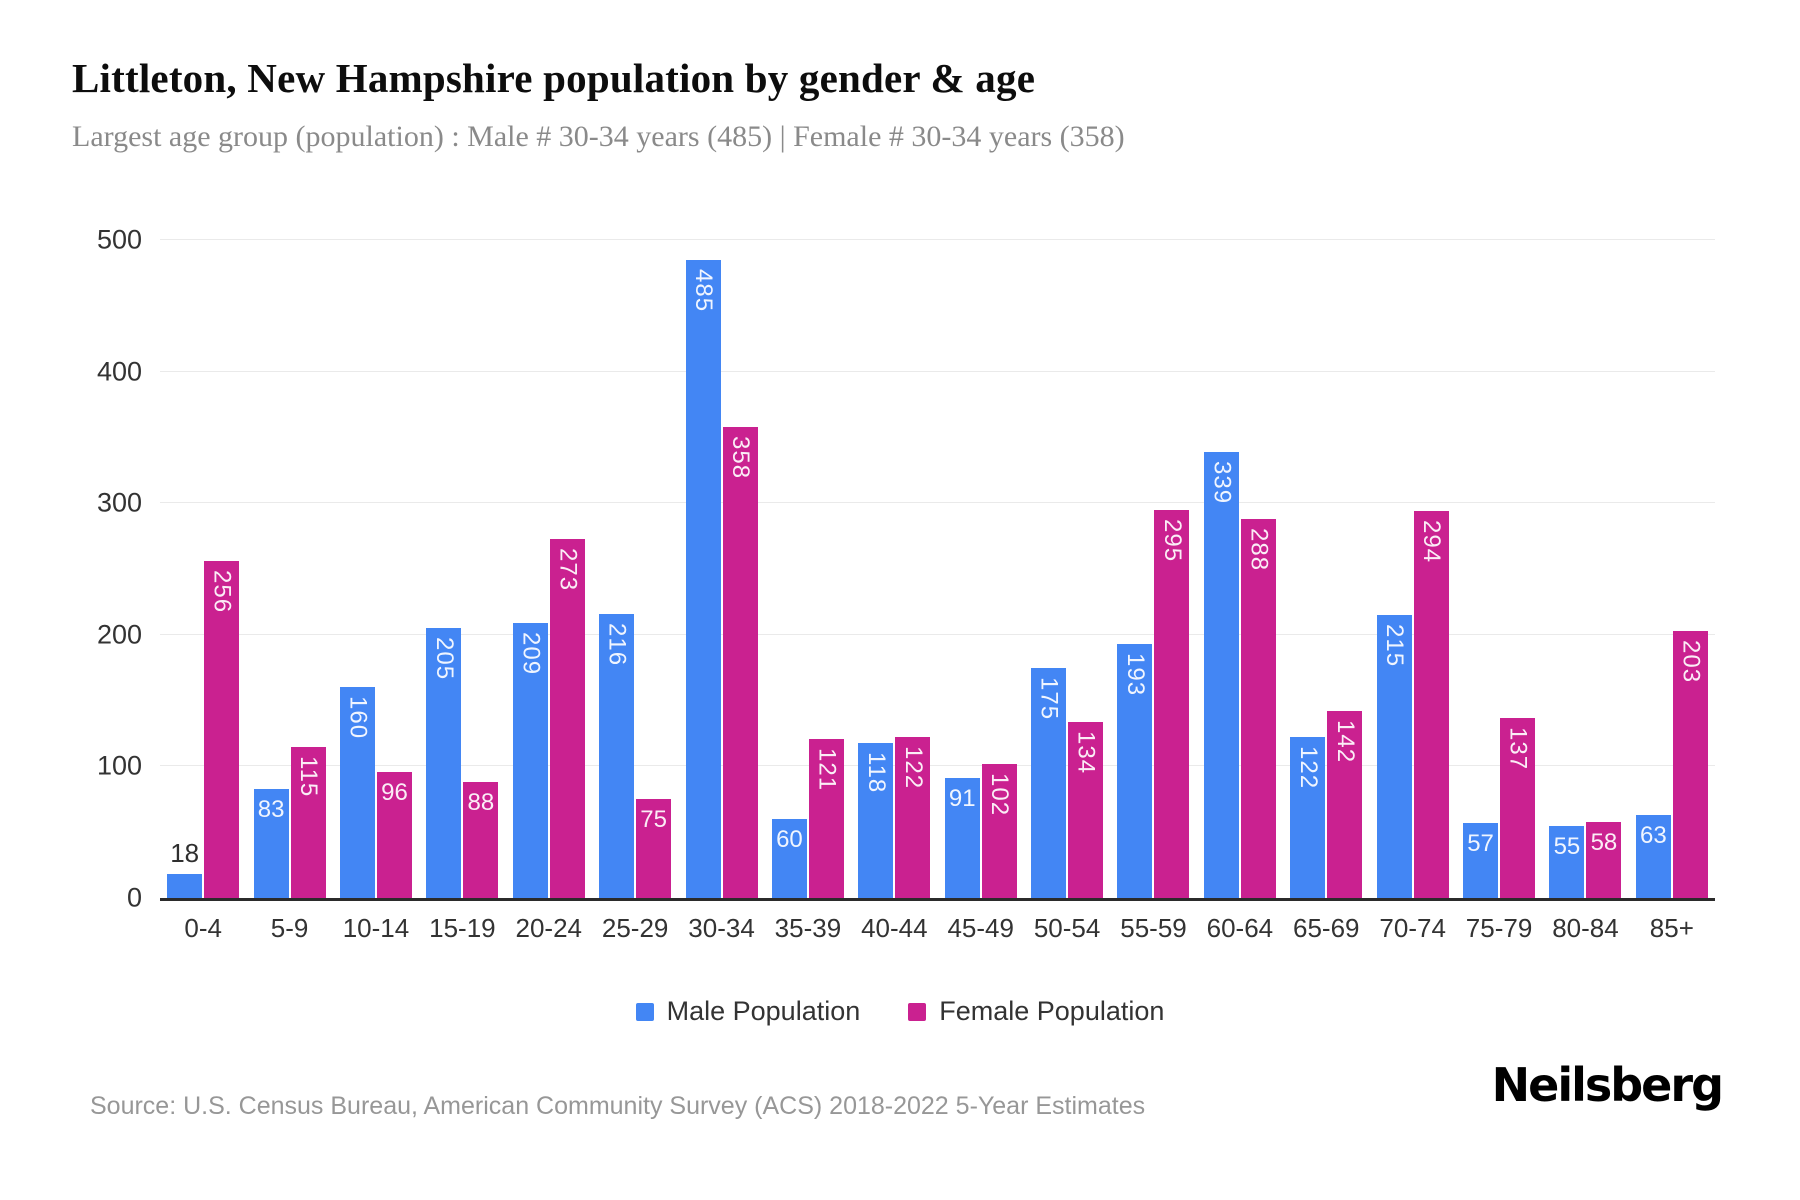 This screenshot has width=1800, height=1200. Describe the element at coordinates (549, 928) in the screenshot. I see `x-axis-tick-20-24: 20-24` at that location.